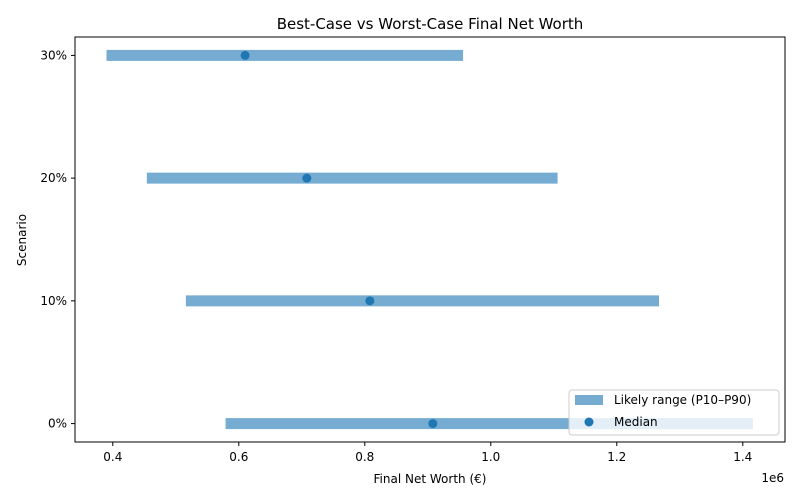 The image size is (800, 504). Describe the element at coordinates (682, 400) in the screenshot. I see `legend-range-label: Likely range (P10–P90)` at that location.